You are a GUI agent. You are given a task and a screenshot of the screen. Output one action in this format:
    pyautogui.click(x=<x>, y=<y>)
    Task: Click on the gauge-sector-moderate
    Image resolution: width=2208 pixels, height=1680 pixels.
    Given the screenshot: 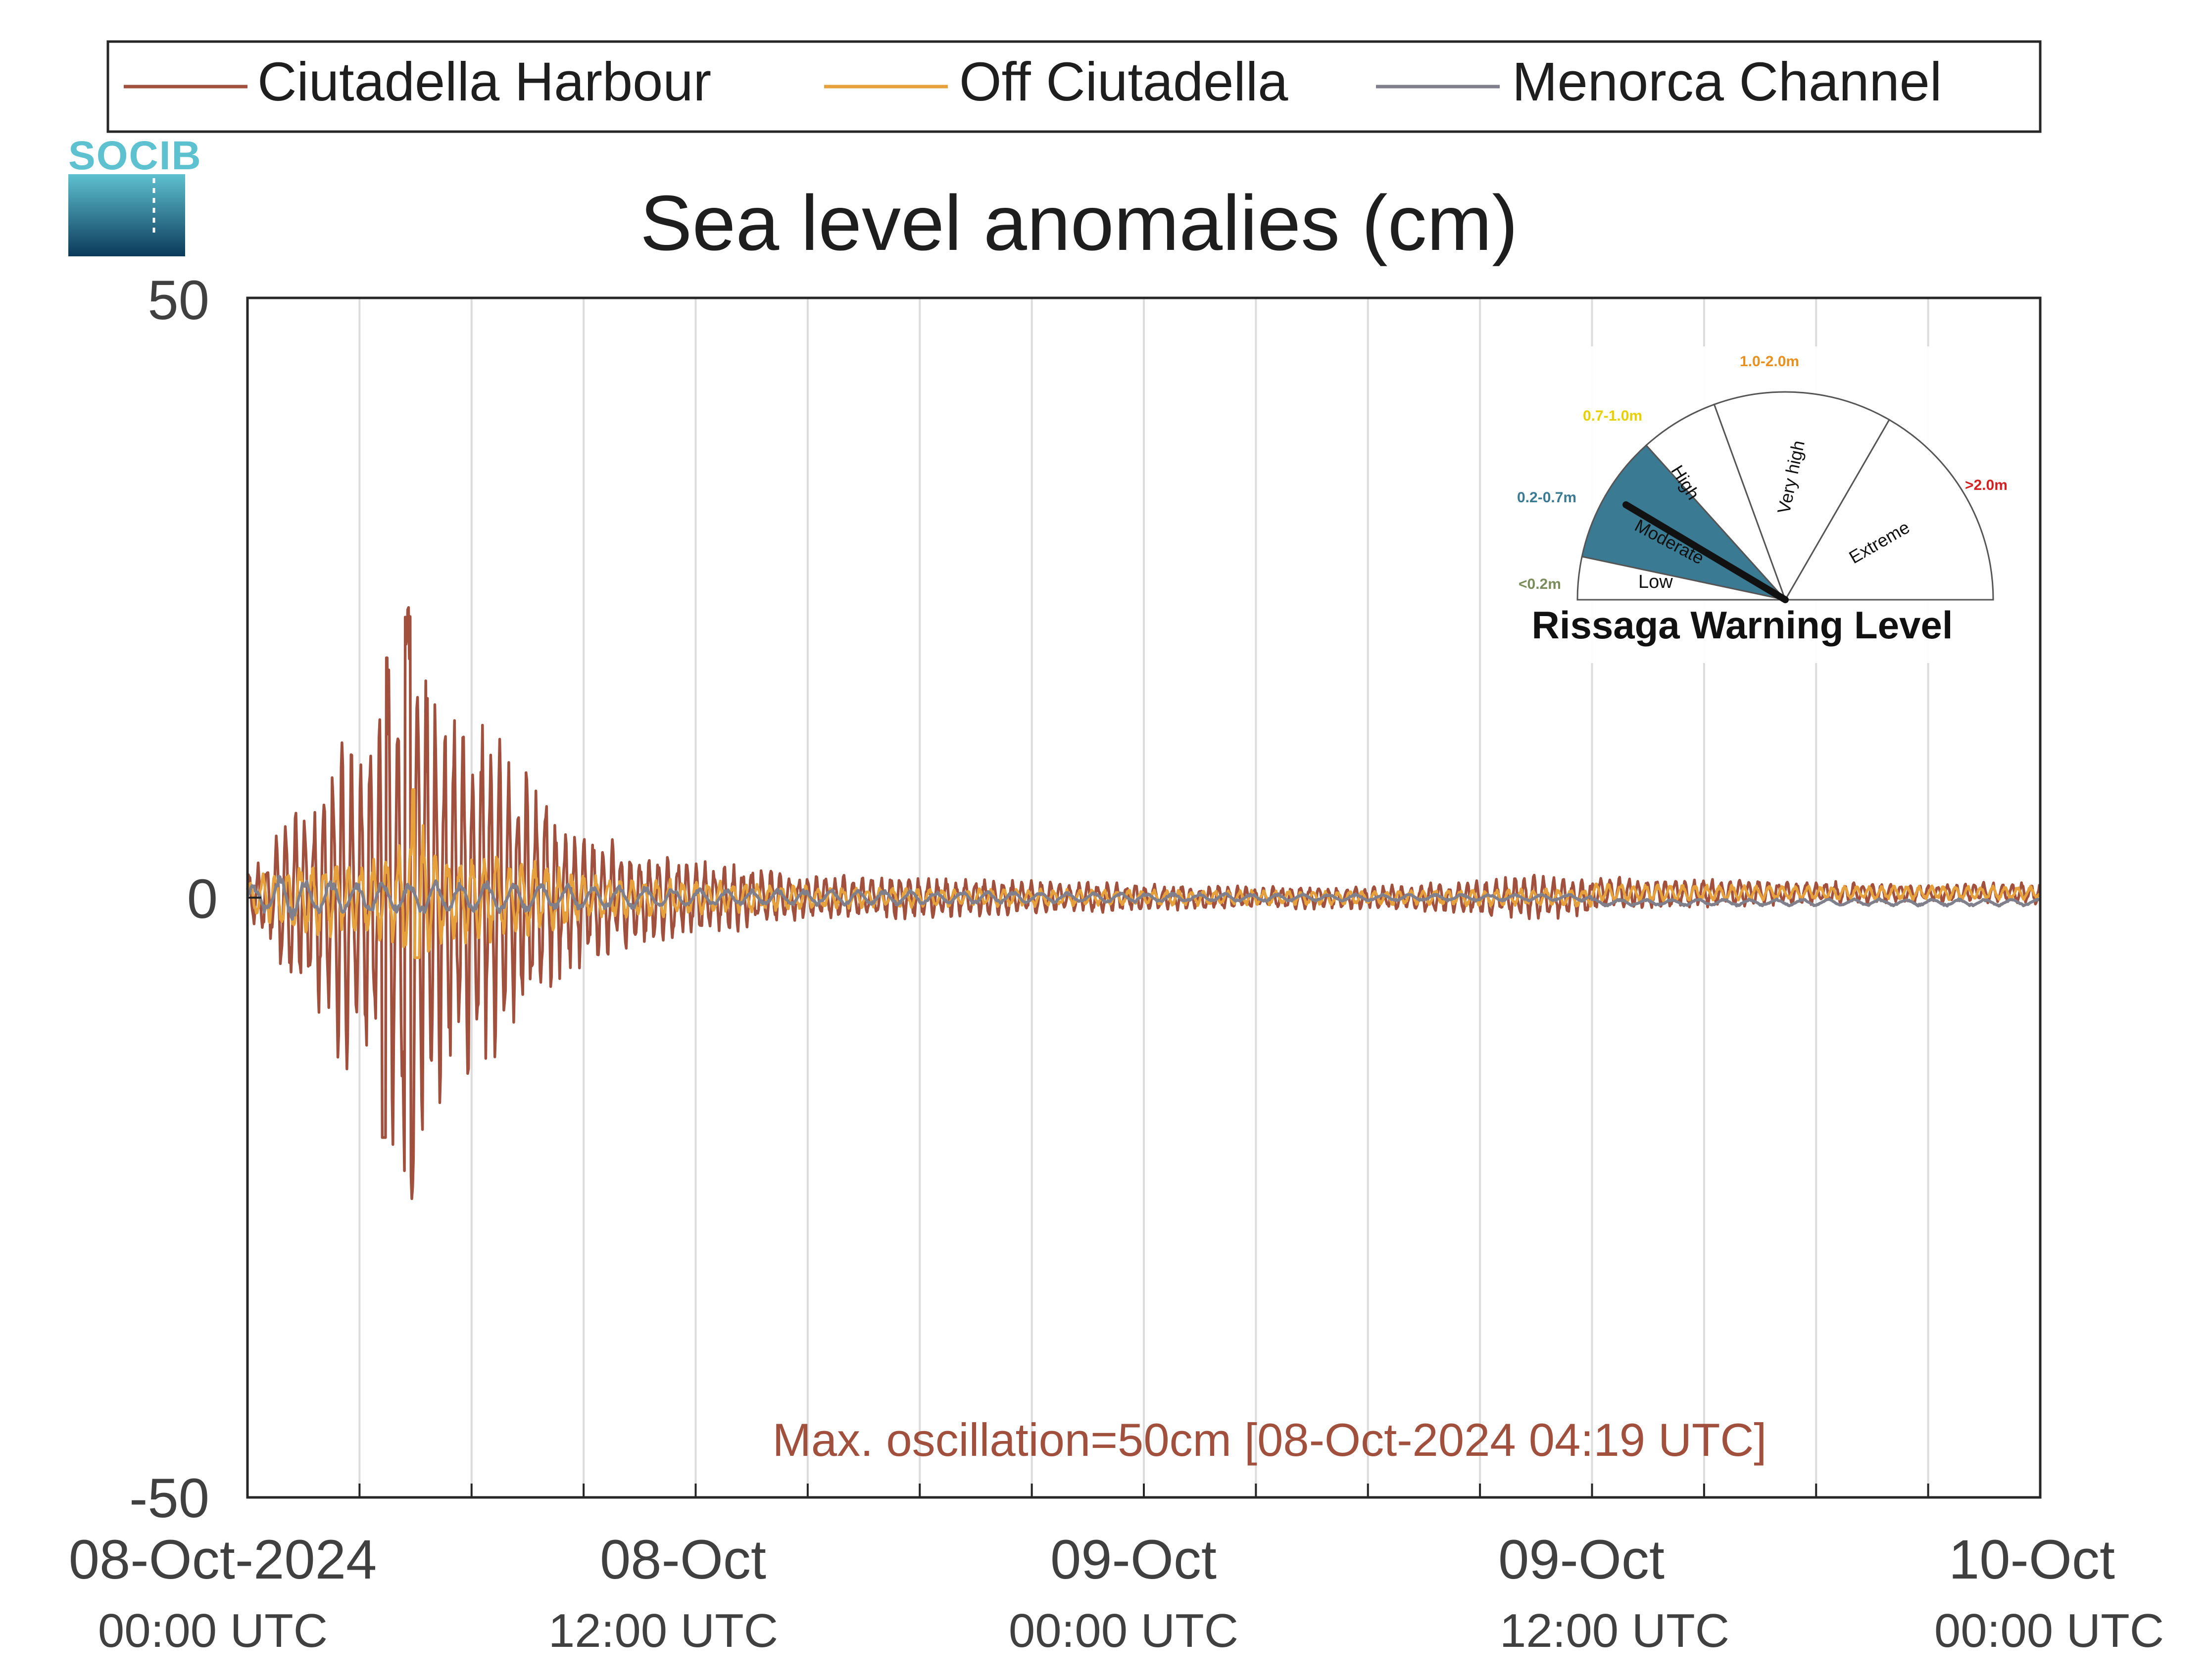 What is the action you would take?
    pyautogui.click(x=1684, y=522)
    